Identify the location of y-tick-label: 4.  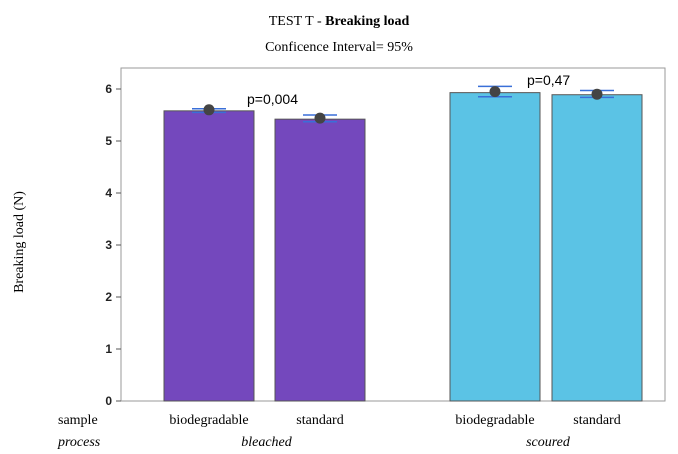
(108, 193).